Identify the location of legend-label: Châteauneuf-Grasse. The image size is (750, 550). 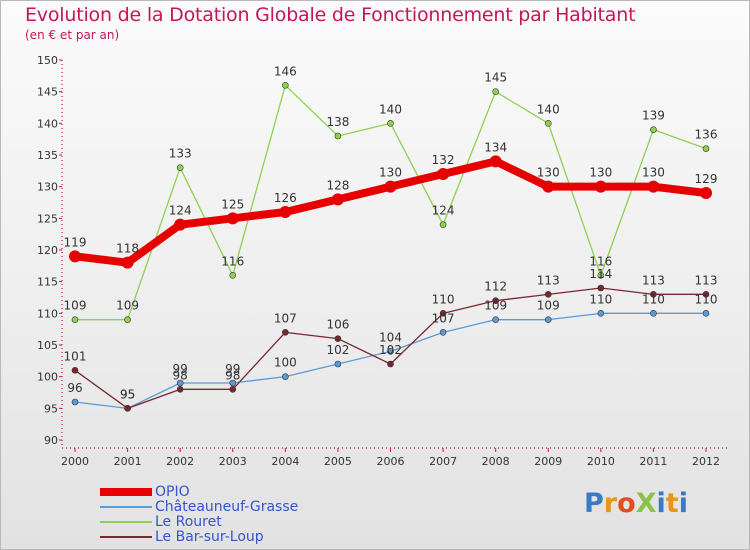
(227, 506).